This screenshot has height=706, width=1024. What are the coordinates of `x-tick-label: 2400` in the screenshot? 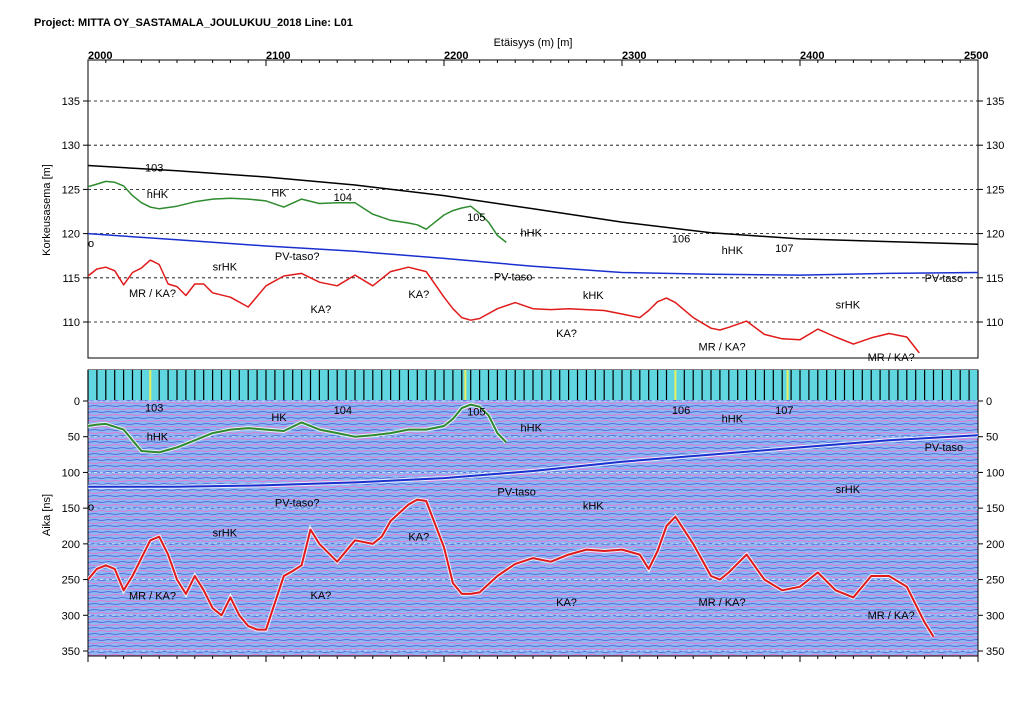 It's located at (812, 56).